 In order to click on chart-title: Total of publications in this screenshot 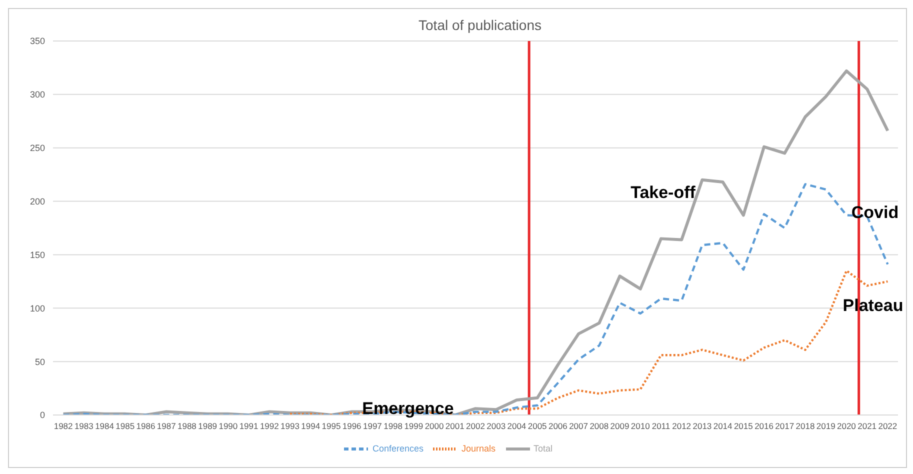, I will do `click(480, 25)`.